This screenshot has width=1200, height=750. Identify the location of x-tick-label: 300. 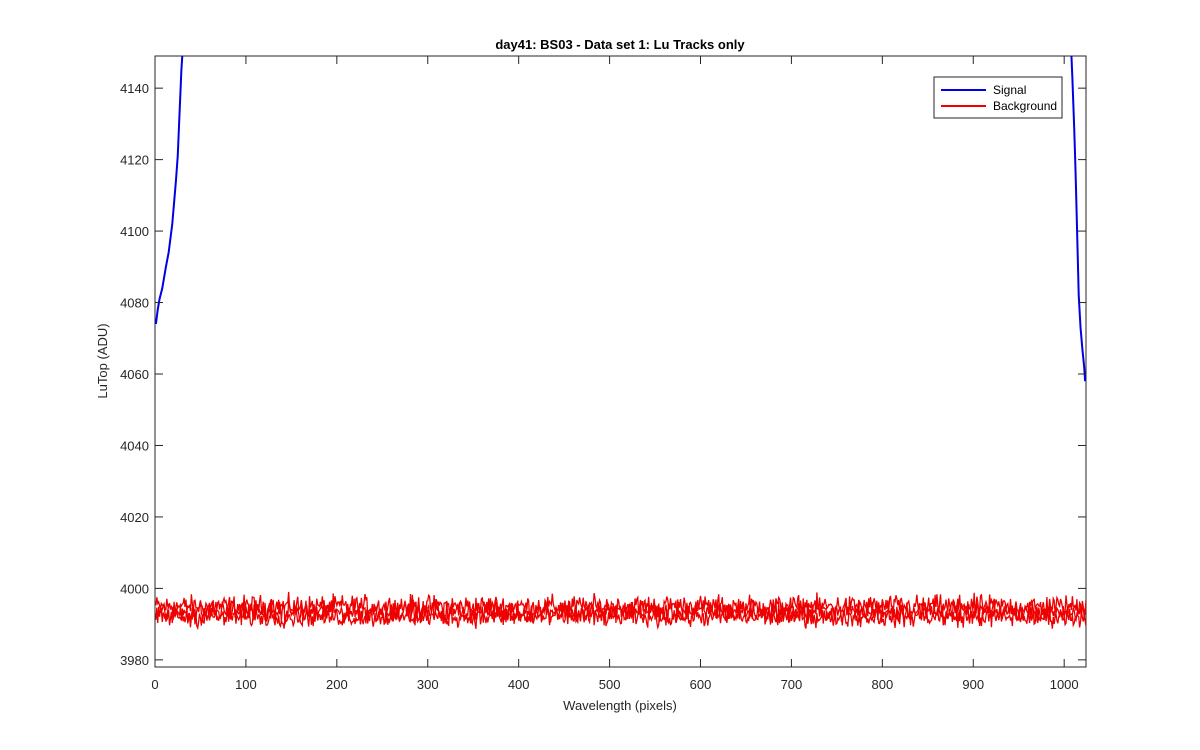
(428, 684).